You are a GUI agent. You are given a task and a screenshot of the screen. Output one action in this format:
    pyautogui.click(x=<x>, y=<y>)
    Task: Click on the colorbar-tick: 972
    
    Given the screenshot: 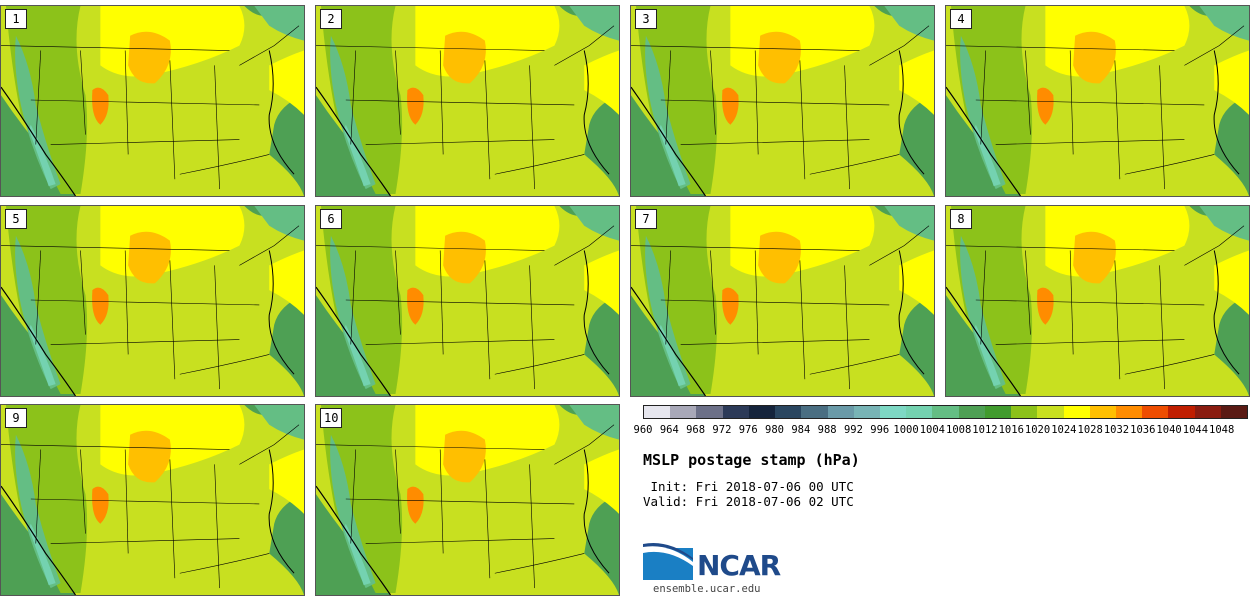 What is the action you would take?
    pyautogui.click(x=722, y=430)
    